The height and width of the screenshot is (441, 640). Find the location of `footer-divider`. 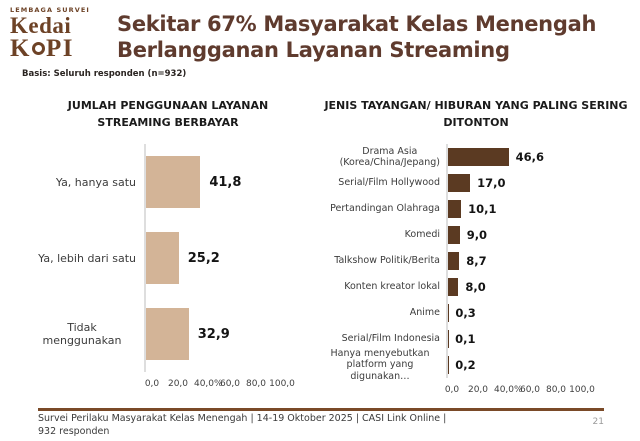

footer-divider is located at coordinates (321, 409).